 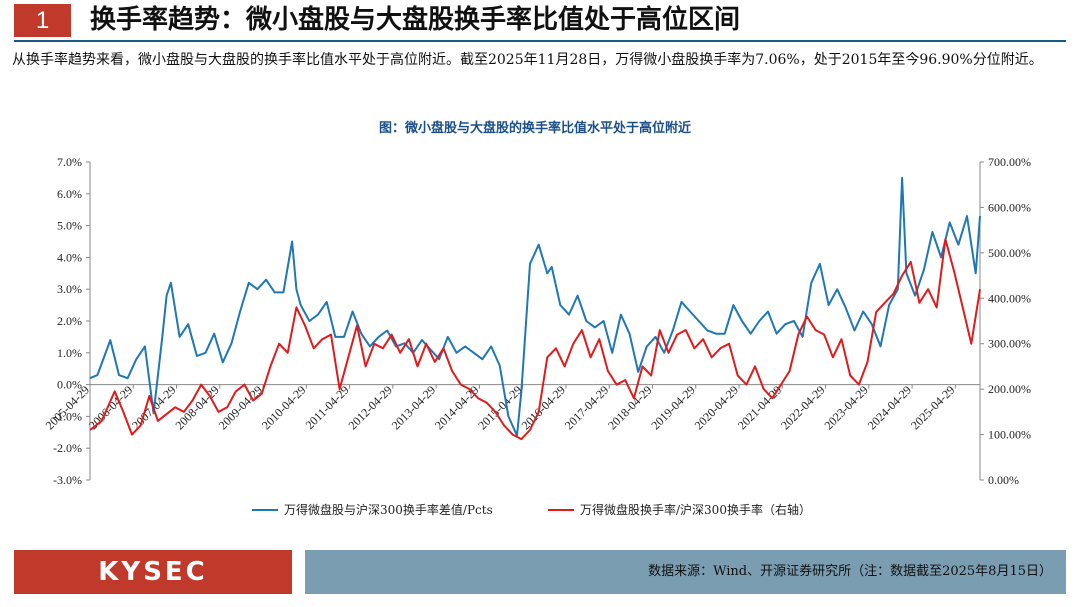 What do you see at coordinates (415, 20) in the screenshot?
I see `slide-title: 换手率趋势：微小盘股与大盘股换手率比值处于高位区间` at bounding box center [415, 20].